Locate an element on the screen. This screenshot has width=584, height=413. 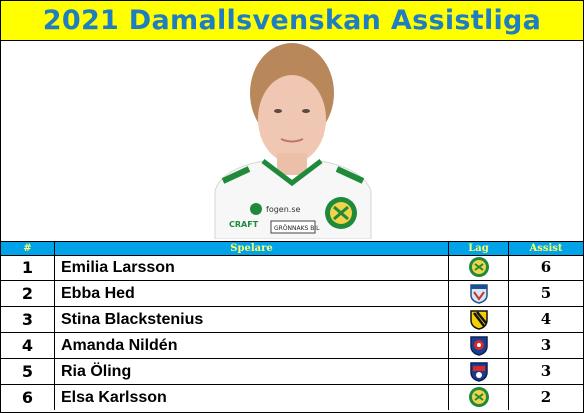
header-assist: Assist is located at coordinates (546, 248).